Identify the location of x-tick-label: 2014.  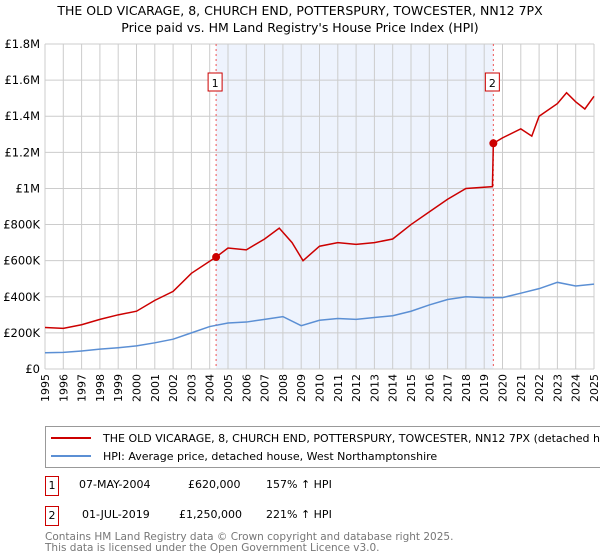
(393, 388).